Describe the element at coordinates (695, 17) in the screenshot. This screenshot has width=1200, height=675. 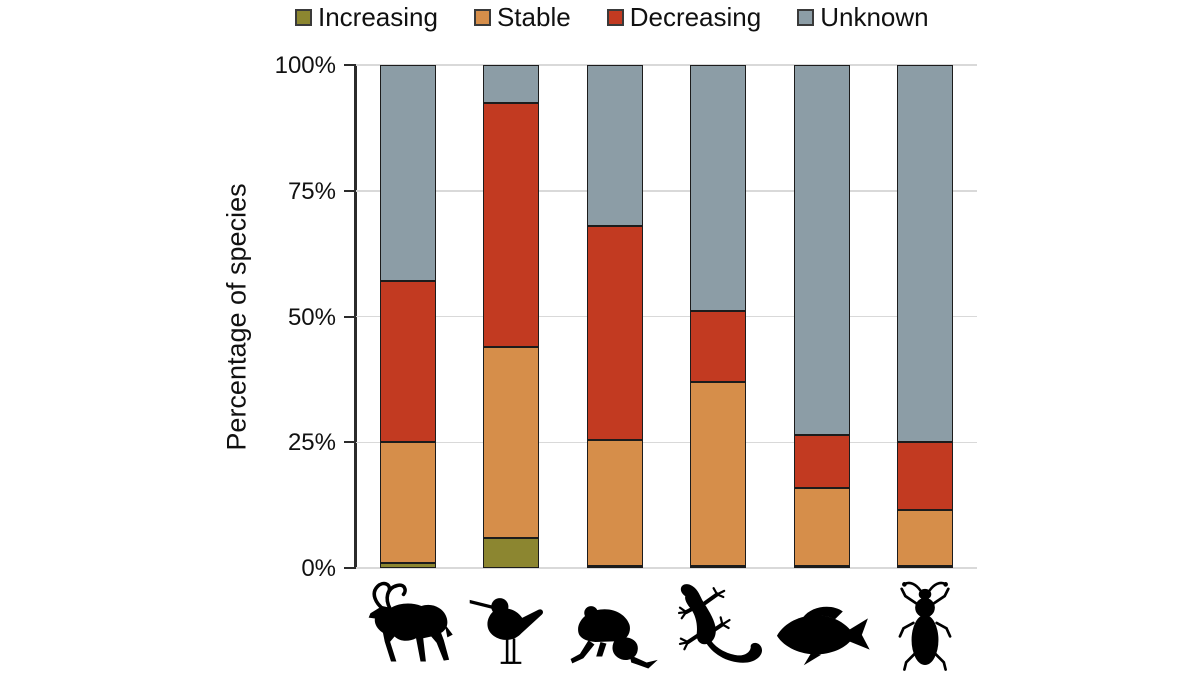
I see `legend-label-decreasing: Decreasing` at that location.